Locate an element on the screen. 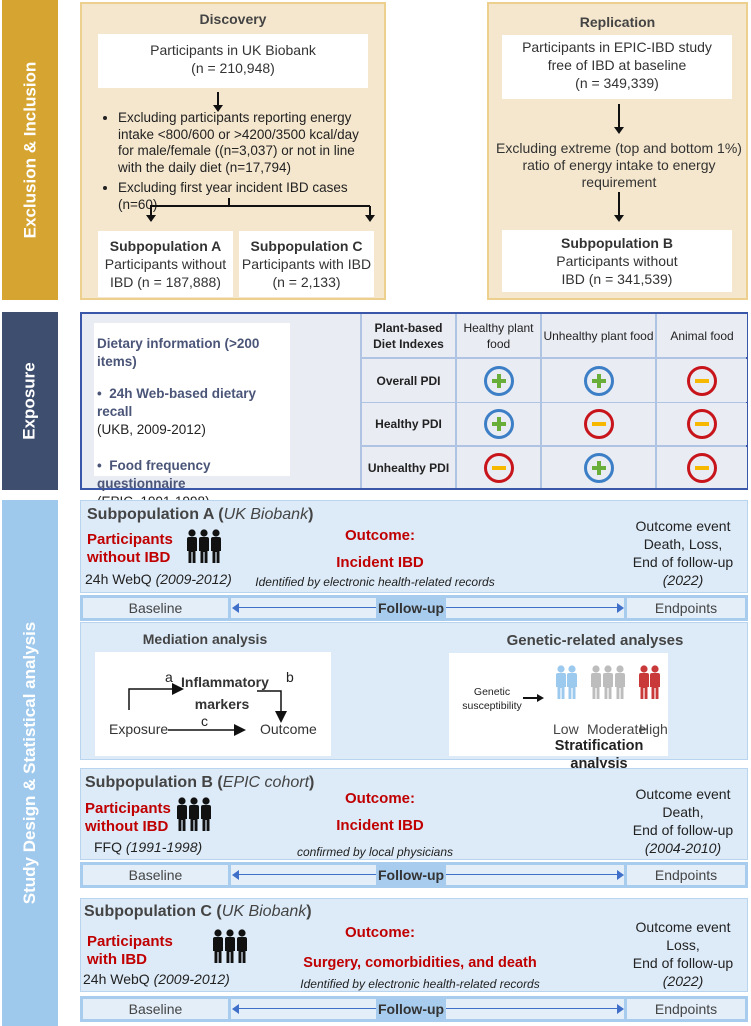 This screenshot has height=1026, width=751. baseline-label: Baseline is located at coordinates (155, 1009).